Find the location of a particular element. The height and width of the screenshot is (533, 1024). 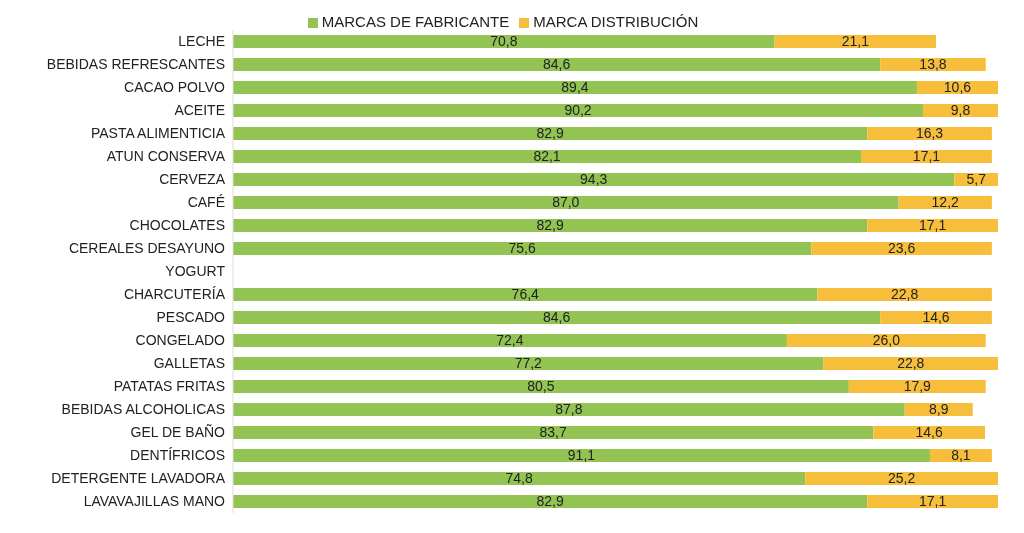

data-label: 10,6 is located at coordinates (957, 87).